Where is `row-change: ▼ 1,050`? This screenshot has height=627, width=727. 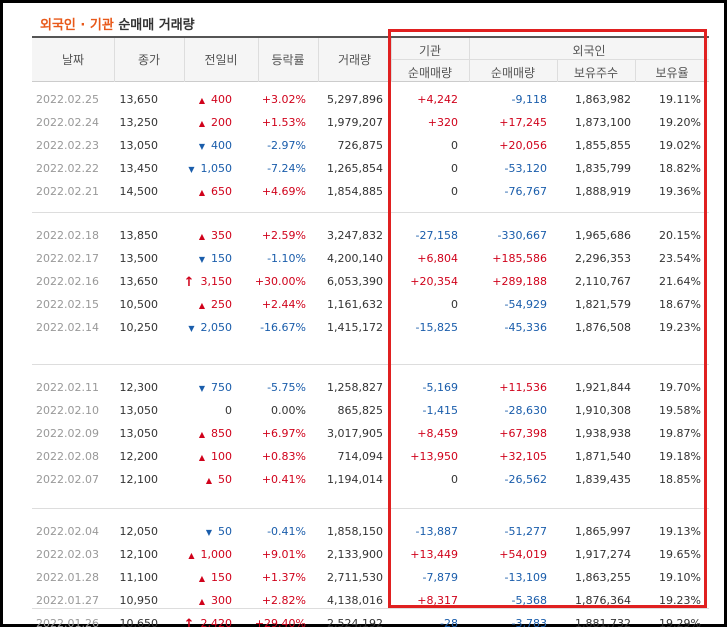
row-change: ▼ 1,050 is located at coordinates (210, 168).